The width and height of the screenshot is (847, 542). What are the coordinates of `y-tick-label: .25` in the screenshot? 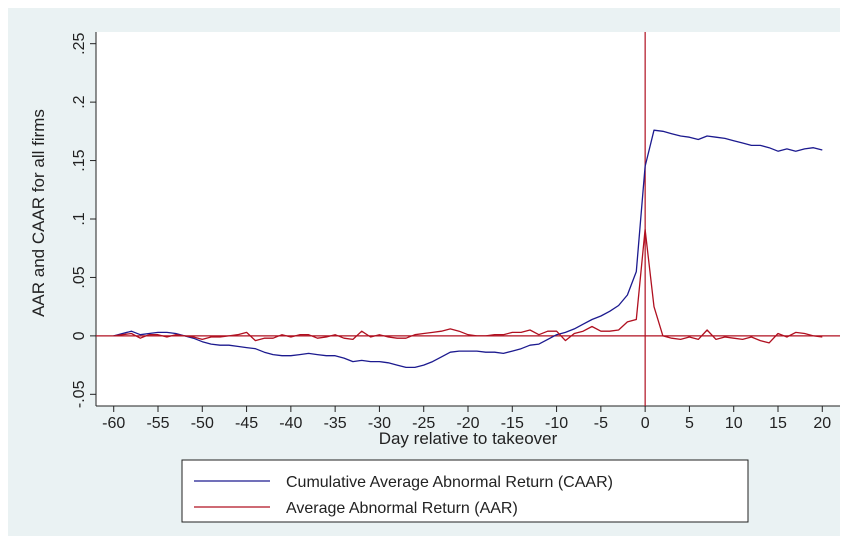 It's located at (79, 43).